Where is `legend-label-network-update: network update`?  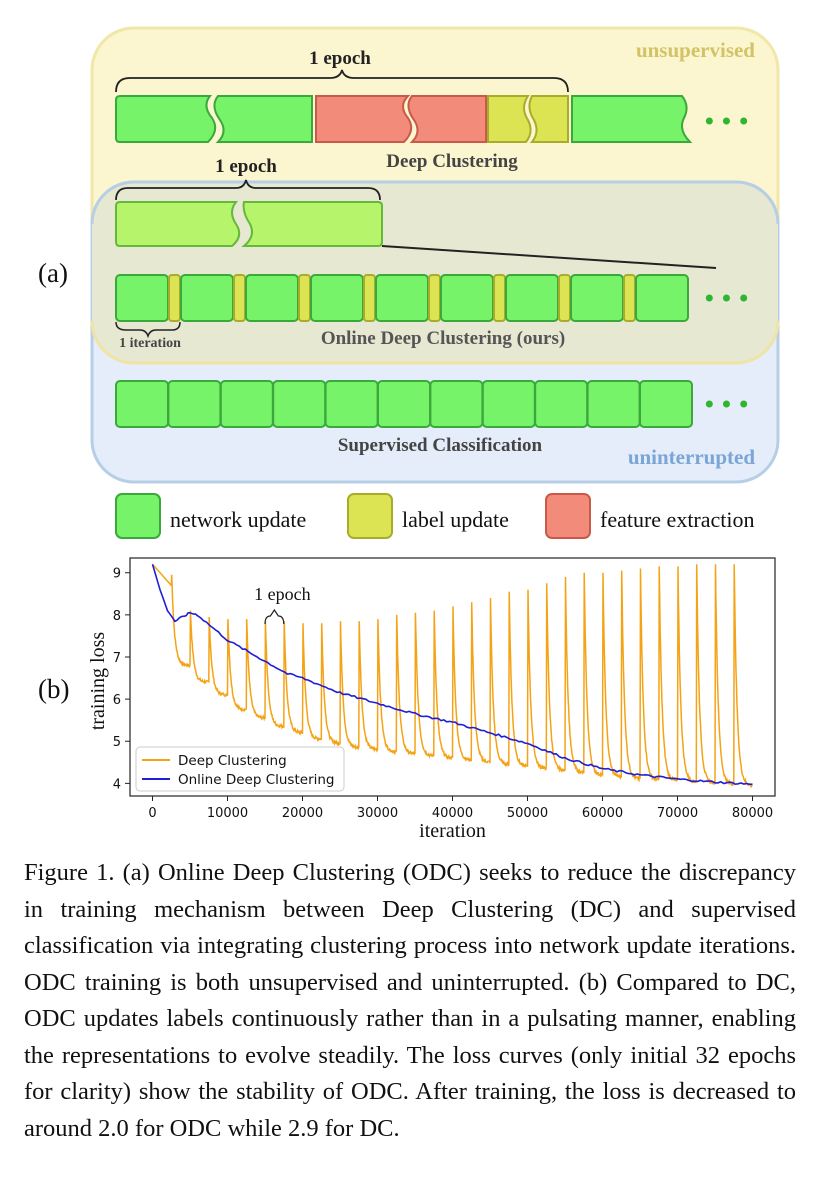 legend-label-network-update: network update is located at coordinates (238, 519).